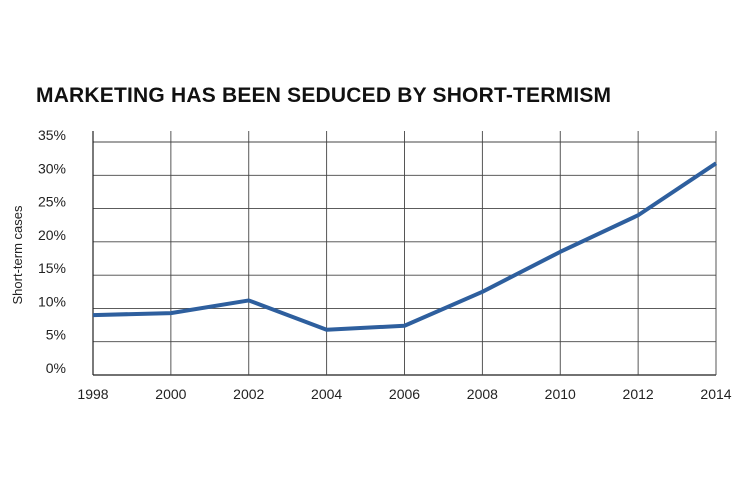  I want to click on x-tick-label: 2002, so click(248, 394).